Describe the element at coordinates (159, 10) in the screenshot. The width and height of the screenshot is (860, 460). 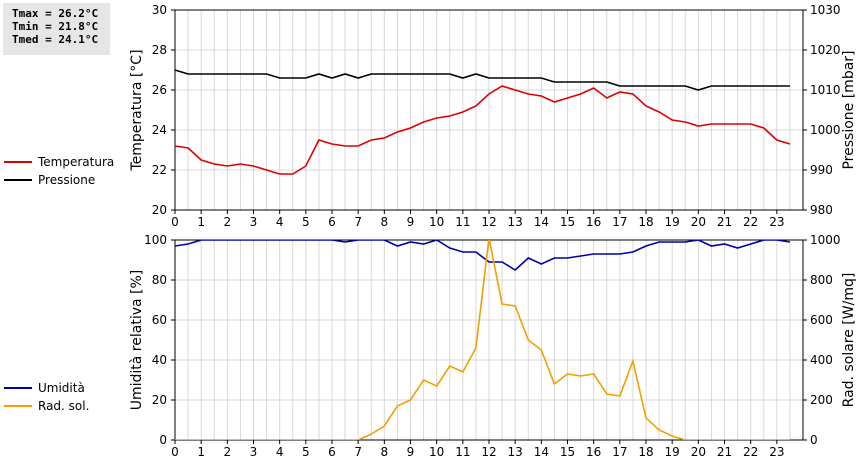
I see `y-left-tick-label: 30` at that location.